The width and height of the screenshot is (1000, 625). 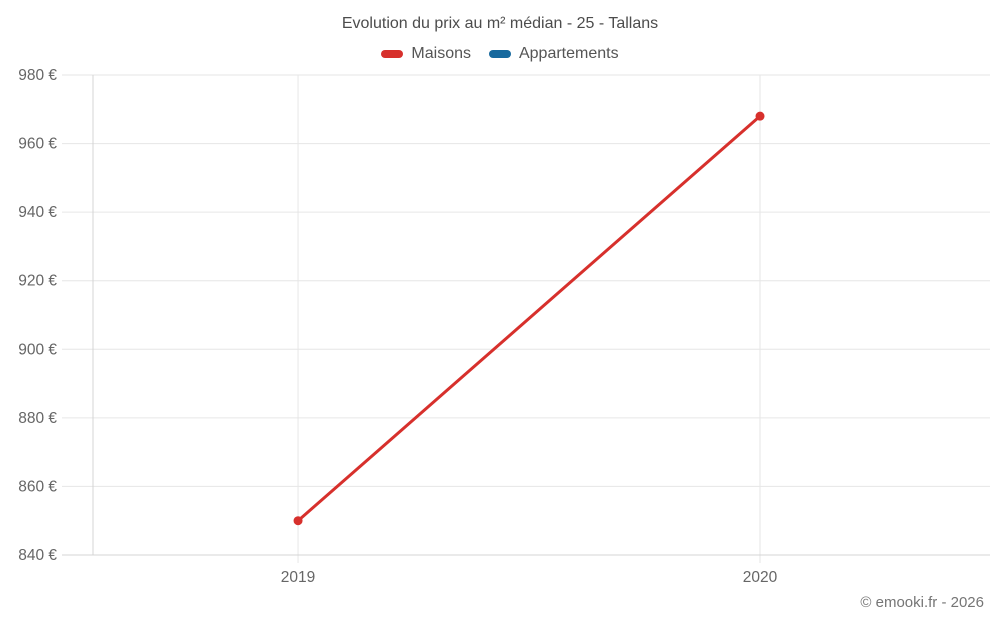 What do you see at coordinates (37, 349) in the screenshot?
I see `y-axis-label: 900 €` at bounding box center [37, 349].